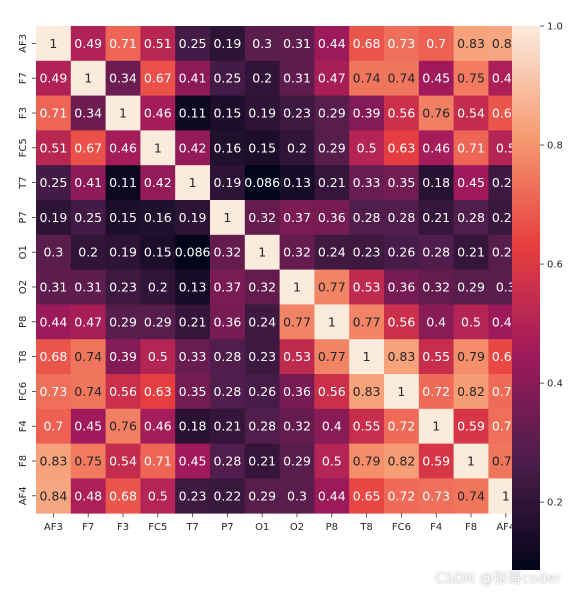 This screenshot has width=575, height=597. Describe the element at coordinates (436, 322) in the screenshot. I see `heatmap-cell-P8-F4` at that location.